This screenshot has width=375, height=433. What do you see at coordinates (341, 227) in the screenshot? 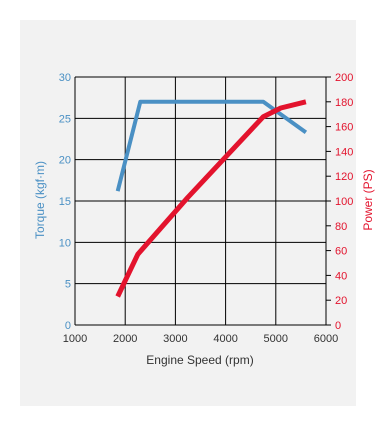
I see `y-right-tick-label: 80` at bounding box center [341, 227].